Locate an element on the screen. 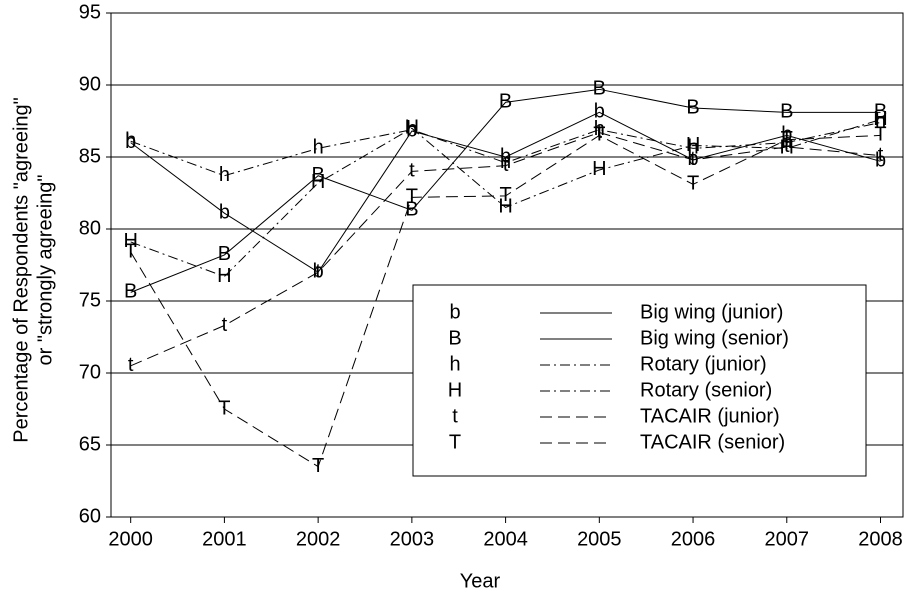  x-tick-label: 2007 is located at coordinates (787, 539).